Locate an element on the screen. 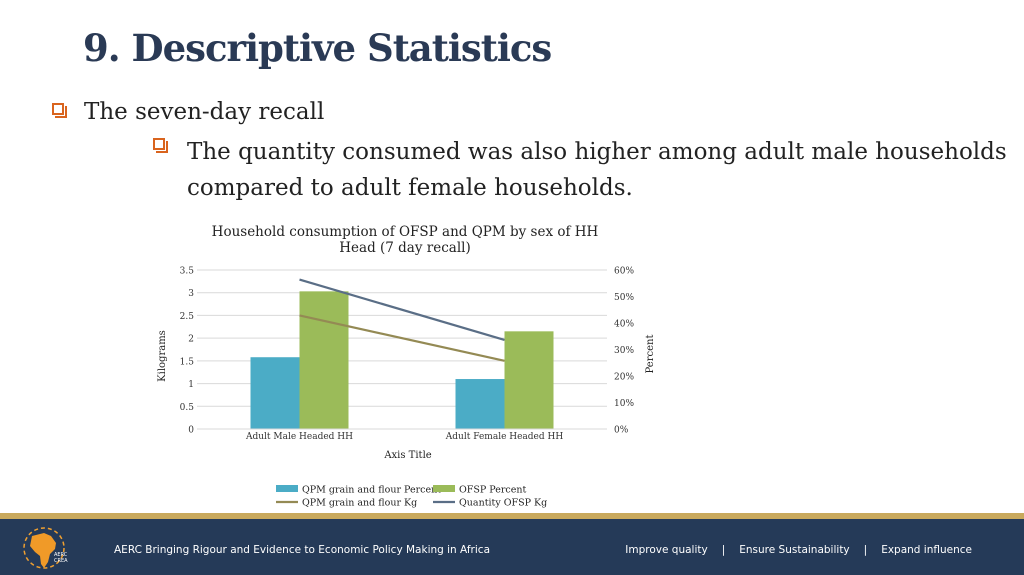 This screenshot has width=1024, height=575. y-tick-label: 3.5 is located at coordinates (187, 272).